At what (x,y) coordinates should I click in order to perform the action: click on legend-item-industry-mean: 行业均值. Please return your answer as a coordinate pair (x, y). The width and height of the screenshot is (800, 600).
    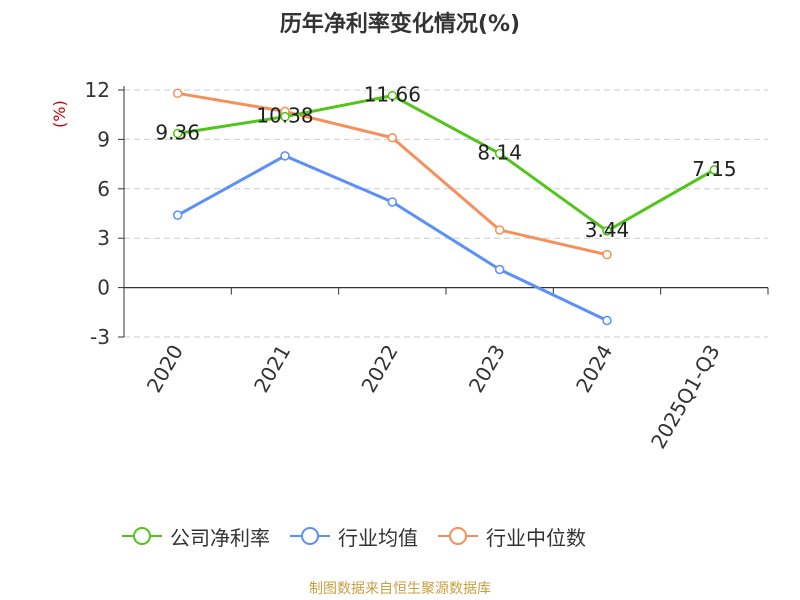
    Looking at the image, I should click on (353, 536).